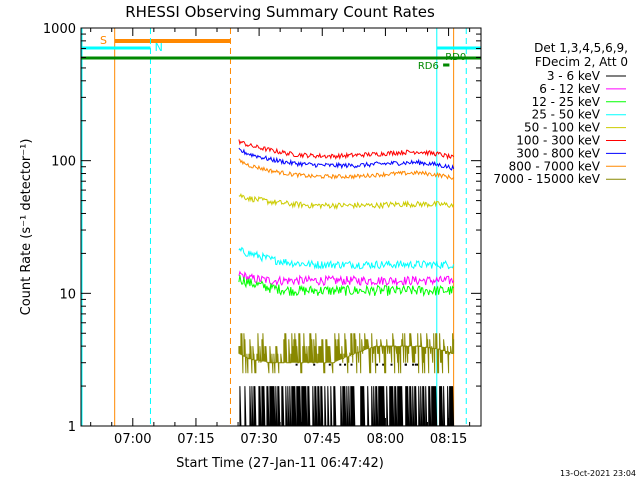 This screenshot has width=640, height=480. I want to click on sunlight-label: S, so click(103, 40).